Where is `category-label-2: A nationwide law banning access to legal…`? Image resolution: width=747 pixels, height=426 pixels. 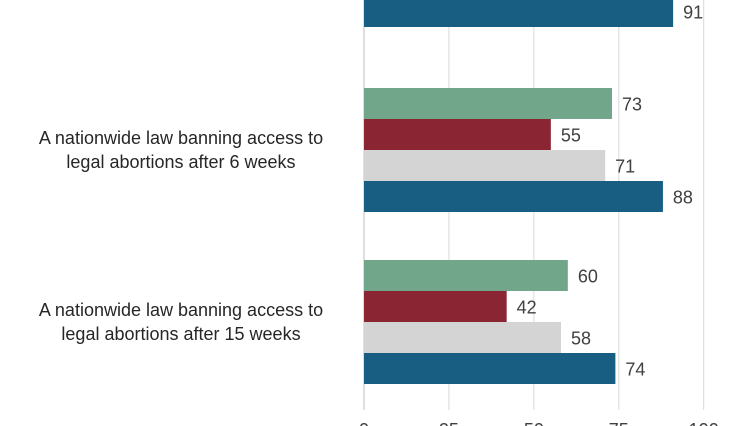
category-label-2: A nationwide law banning access to legal… is located at coordinates (183, 322).